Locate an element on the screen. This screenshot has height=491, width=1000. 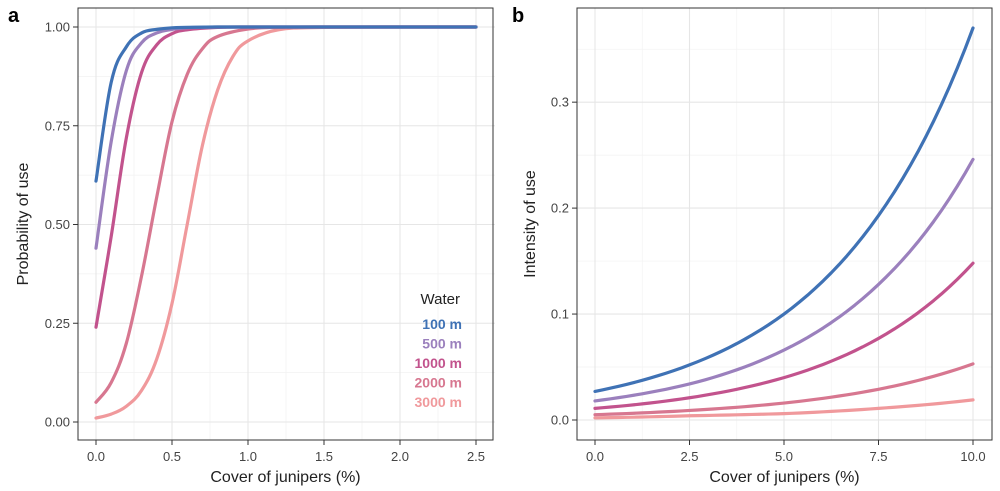
panel-b-letter: b is located at coordinates (518, 16).